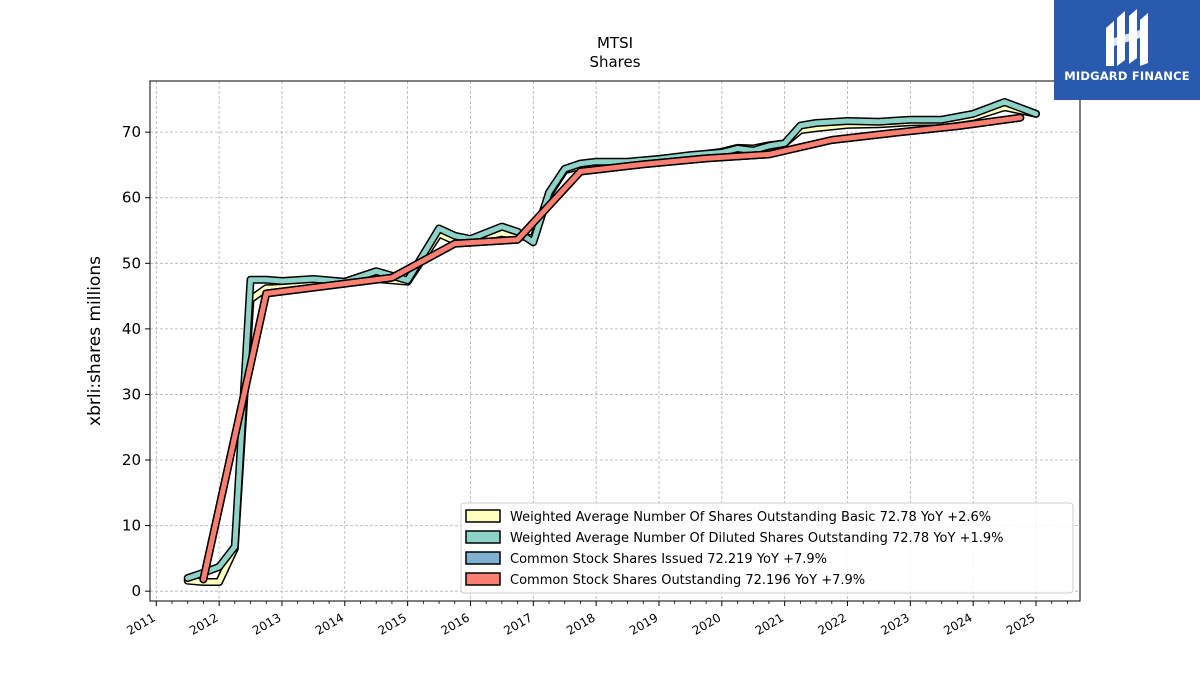 The width and height of the screenshot is (1200, 675). What do you see at coordinates (131, 394) in the screenshot?
I see `y-tick-label: 30` at bounding box center [131, 394].